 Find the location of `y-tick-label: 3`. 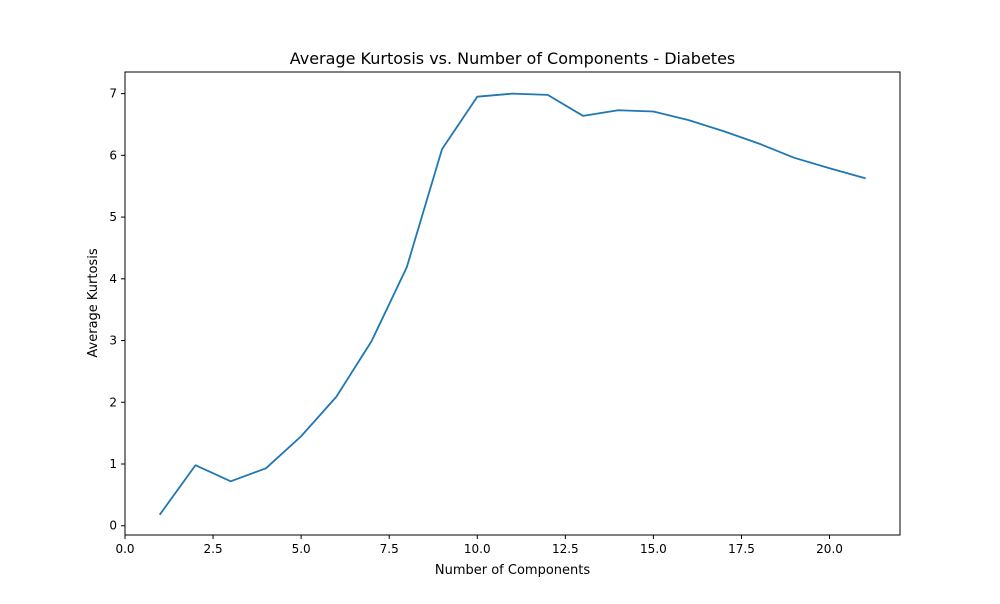

y-tick-label: 3 is located at coordinates (113, 341).